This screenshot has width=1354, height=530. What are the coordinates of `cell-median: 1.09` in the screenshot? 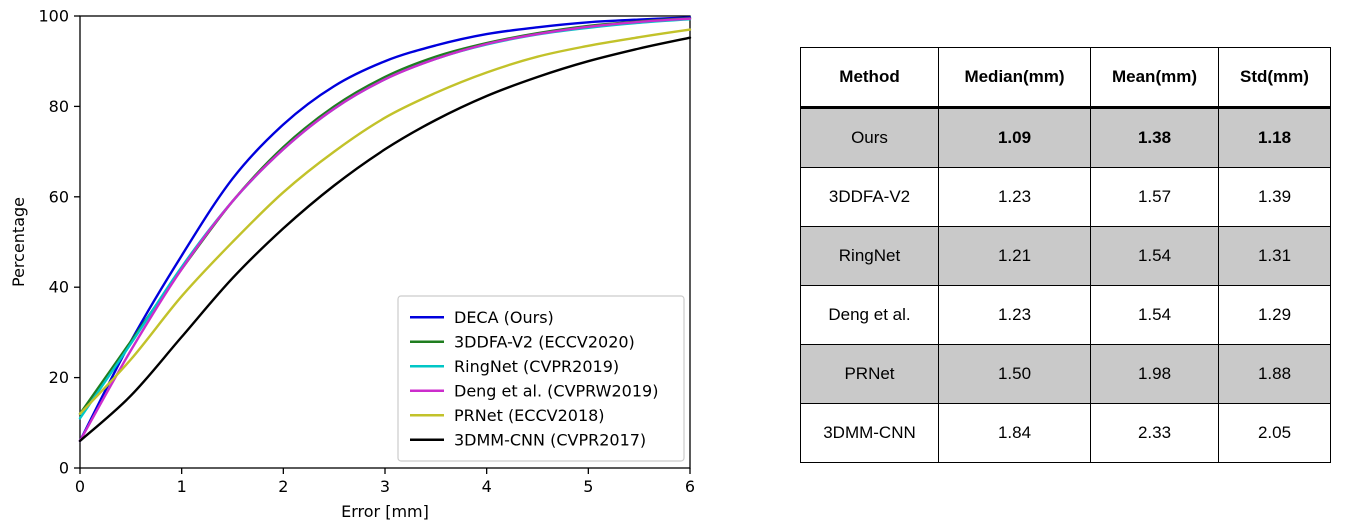 It's located at (1014, 137).